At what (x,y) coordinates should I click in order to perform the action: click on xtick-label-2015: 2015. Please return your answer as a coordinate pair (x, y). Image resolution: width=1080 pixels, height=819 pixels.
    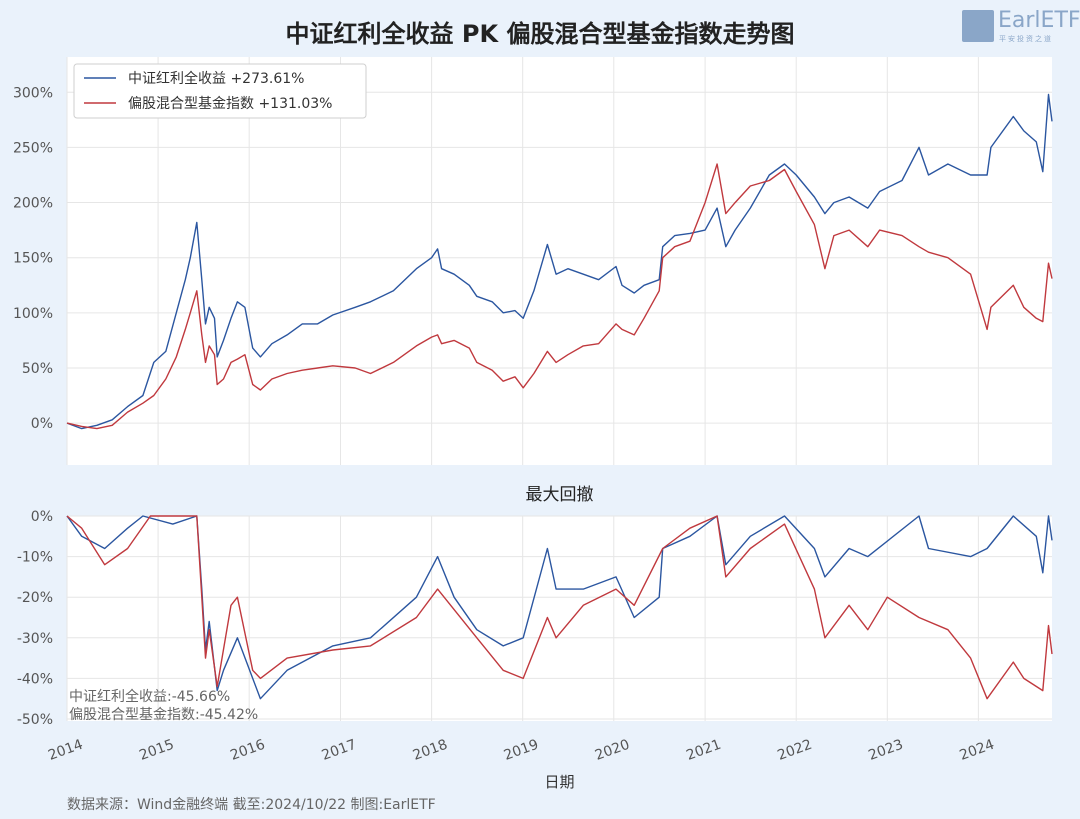
    Looking at the image, I should click on (156, 750).